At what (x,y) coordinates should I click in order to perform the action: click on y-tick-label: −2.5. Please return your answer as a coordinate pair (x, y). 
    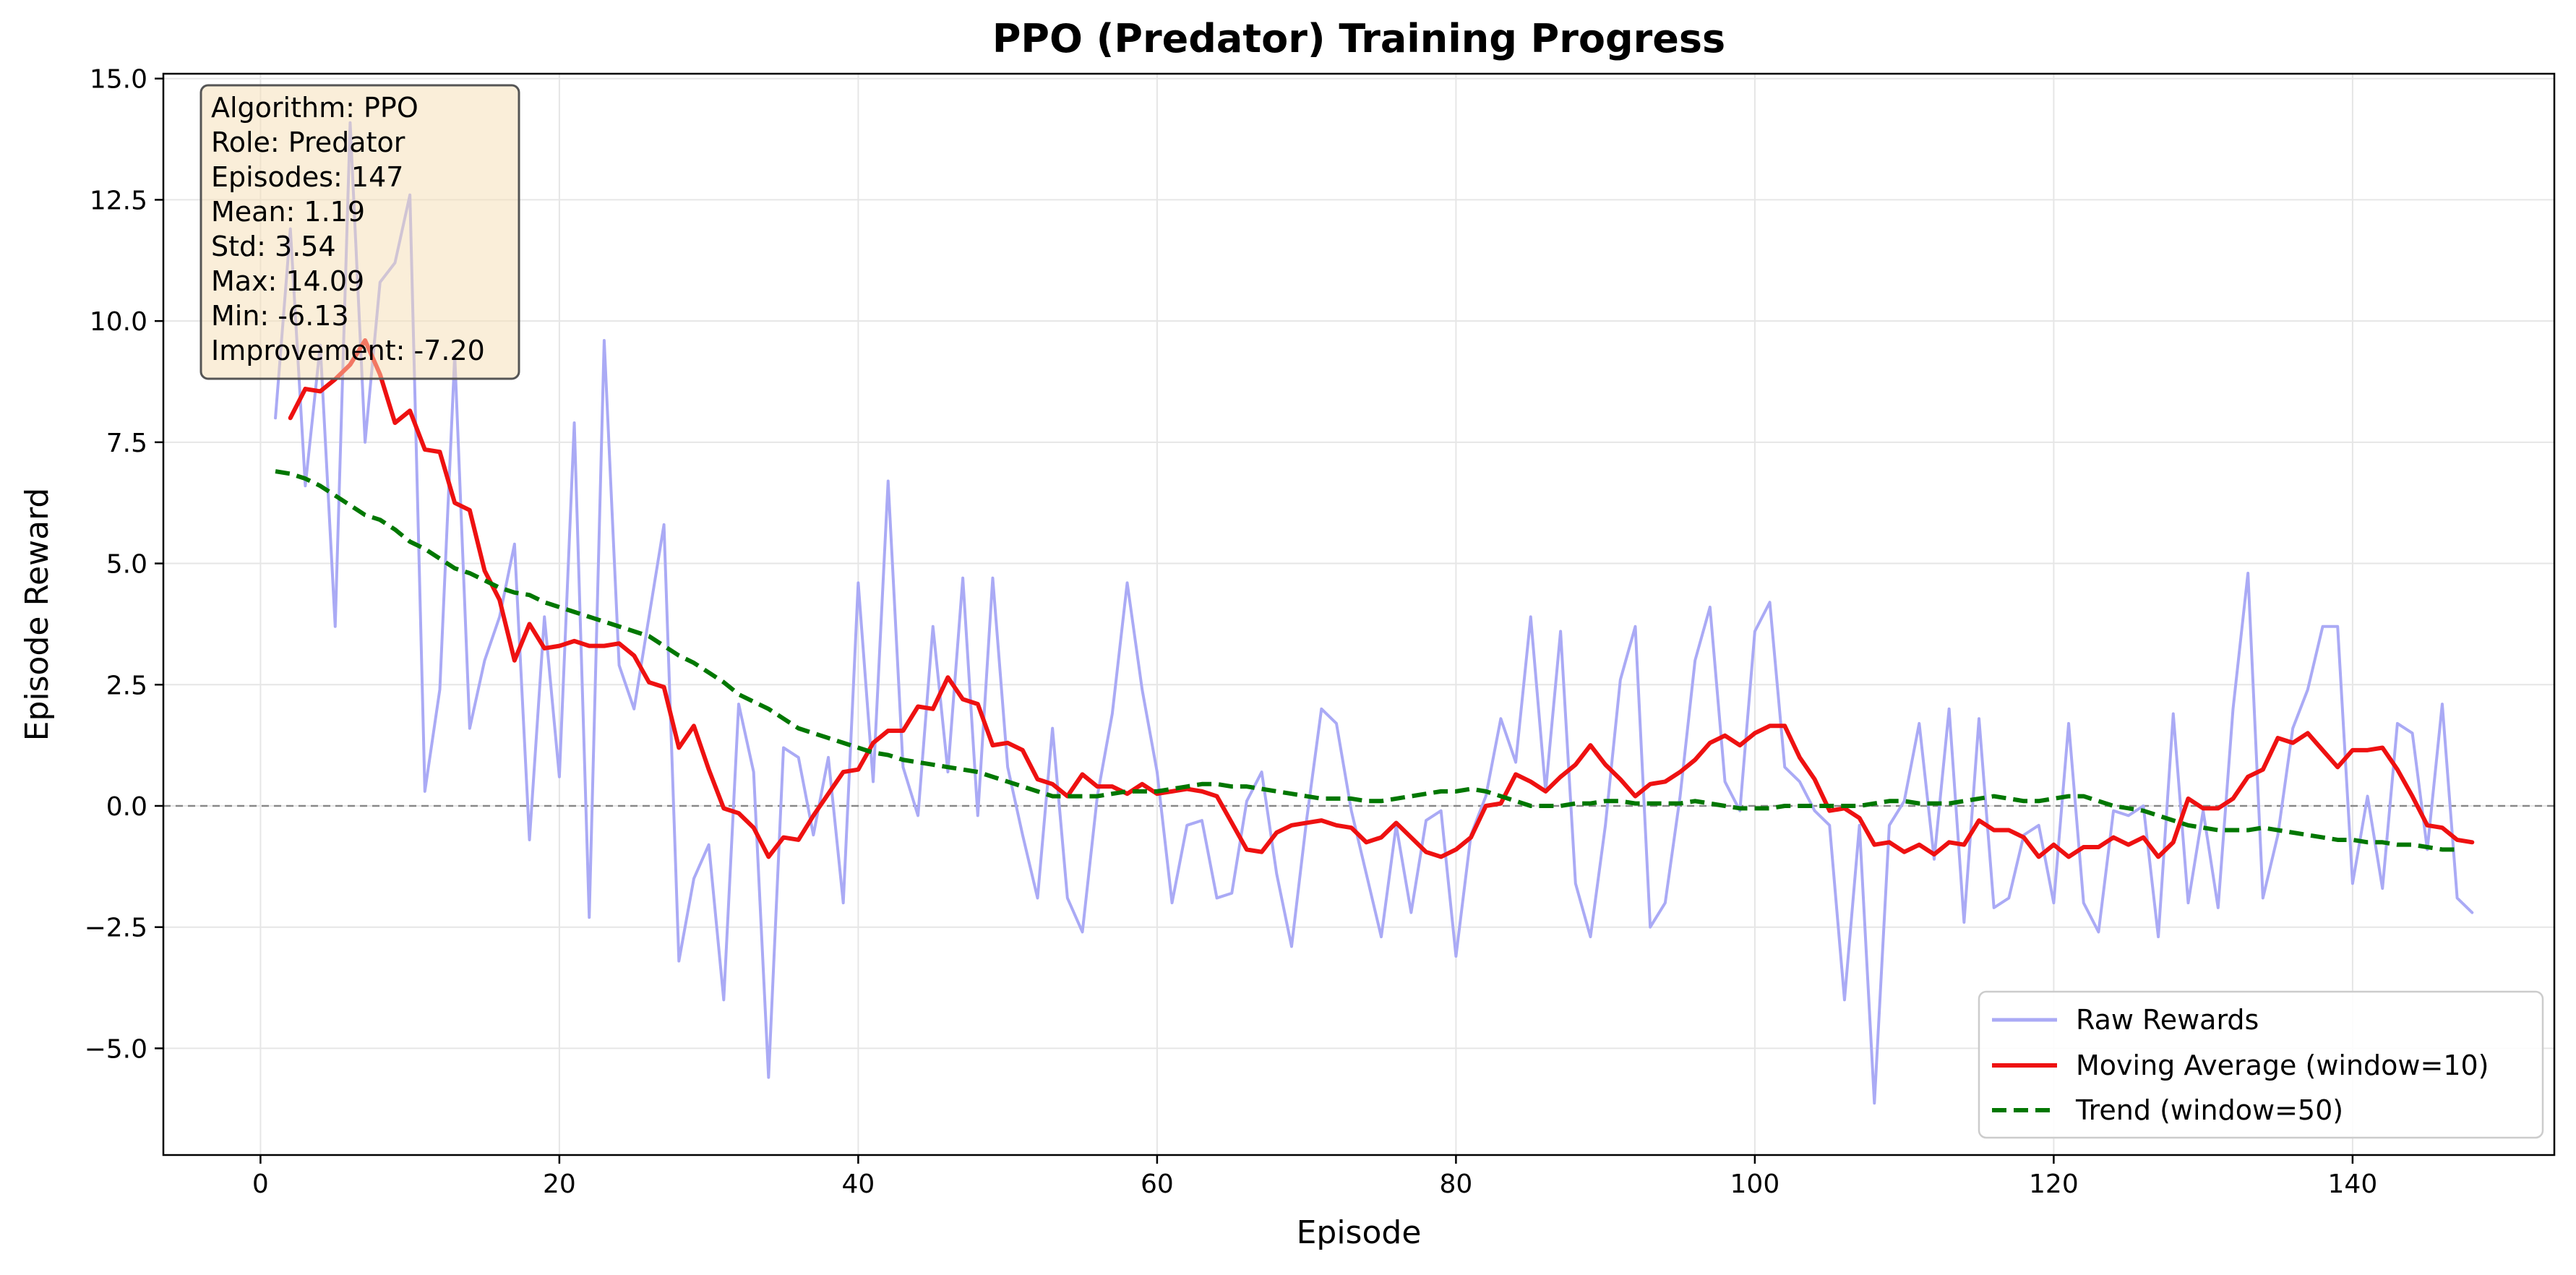
    Looking at the image, I should click on (116, 928).